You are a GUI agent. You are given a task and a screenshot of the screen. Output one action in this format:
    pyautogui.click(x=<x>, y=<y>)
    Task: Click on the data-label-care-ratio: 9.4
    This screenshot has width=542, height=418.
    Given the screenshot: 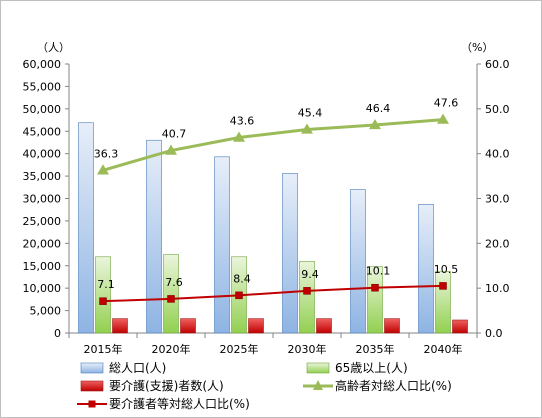 What is the action you would take?
    pyautogui.click(x=310, y=274)
    